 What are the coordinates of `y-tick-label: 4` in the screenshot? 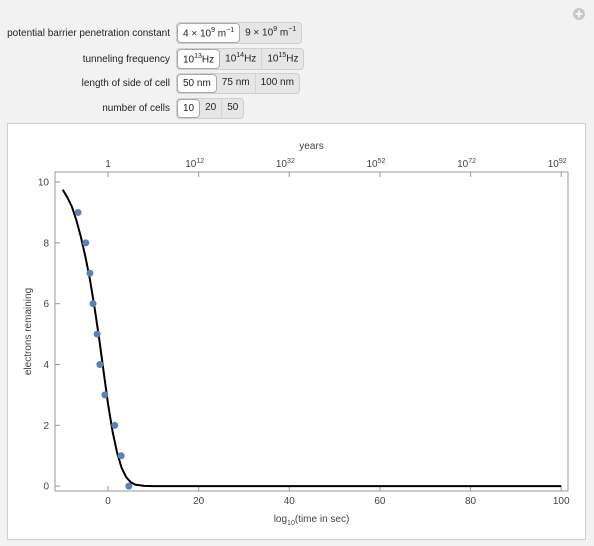 It's located at (46, 365).